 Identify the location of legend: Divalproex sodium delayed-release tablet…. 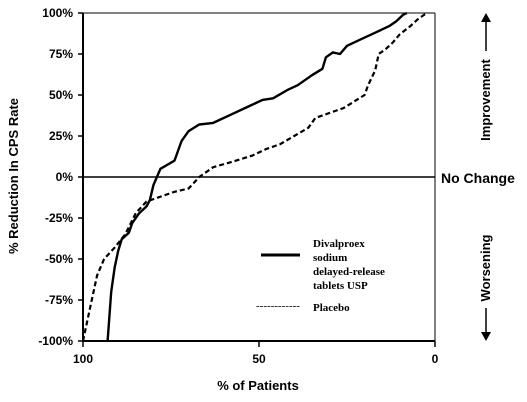
(320, 276).